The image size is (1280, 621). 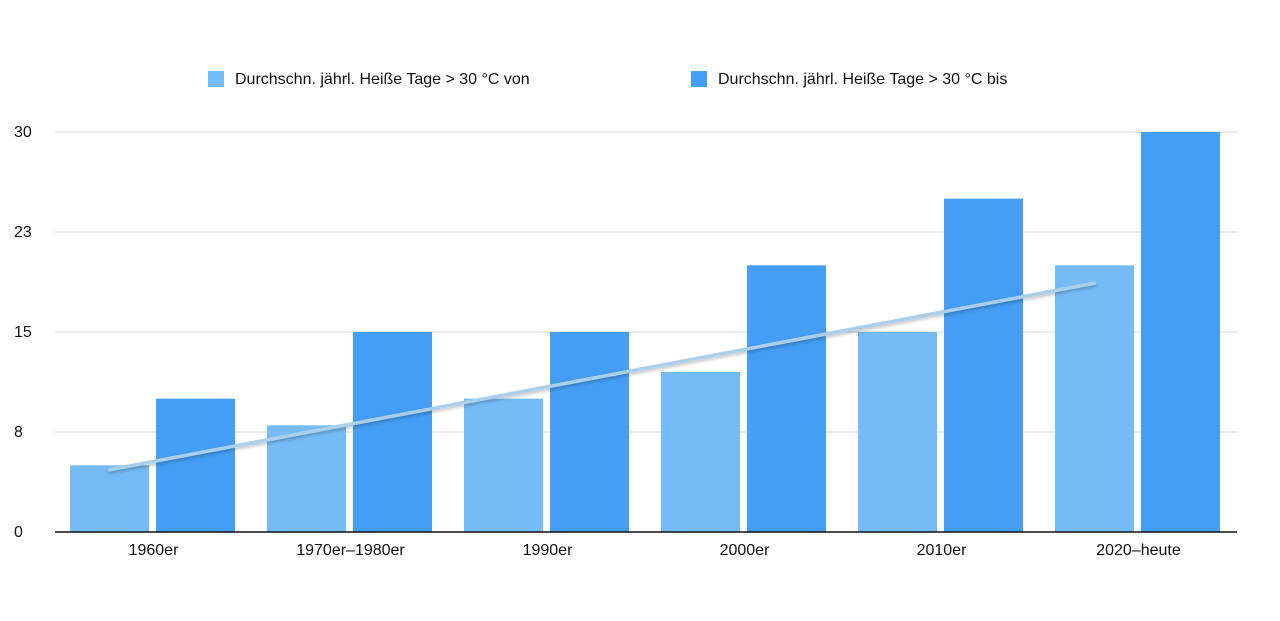 I want to click on legend-label: Durchschn. jährl. Heiße Tage > 30 °C von, so click(x=382, y=79).